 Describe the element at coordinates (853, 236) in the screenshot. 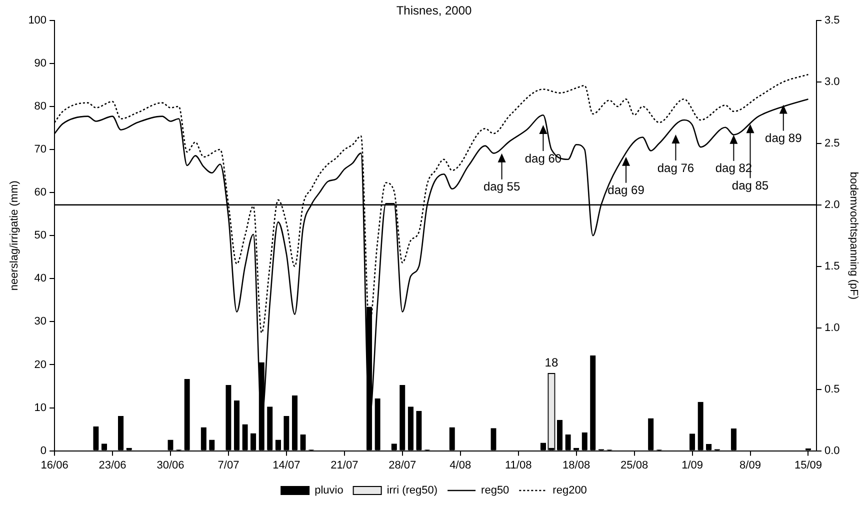

I see `y2-axis-title: bodemvochtspanning (pF)` at that location.